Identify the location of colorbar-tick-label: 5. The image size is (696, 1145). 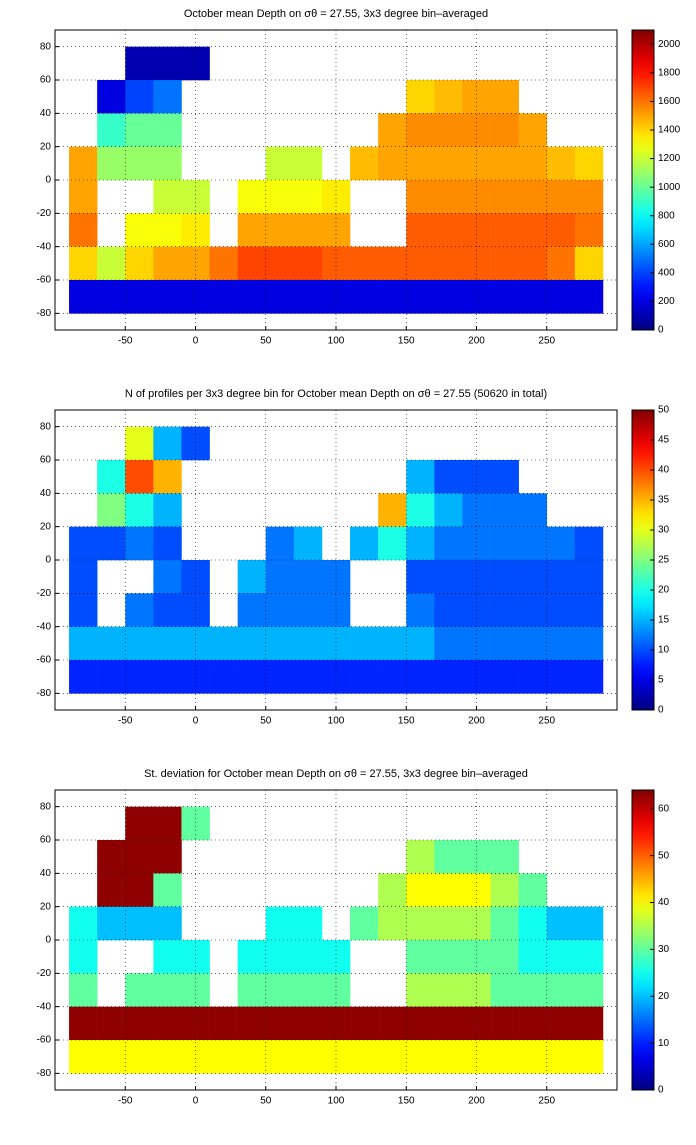
(661, 680).